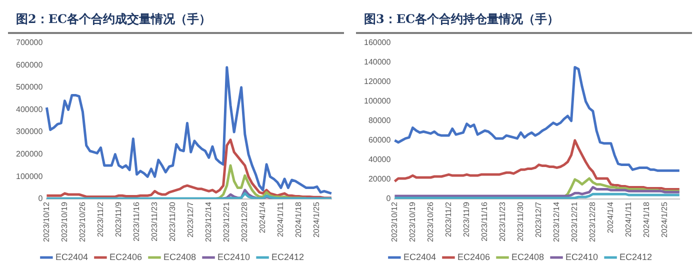 Image resolution: width=700 pixels, height=277 pixels. What do you see at coordinates (380, 121) in the screenshot?
I see `y-tick-label: 80000` at bounding box center [380, 121].